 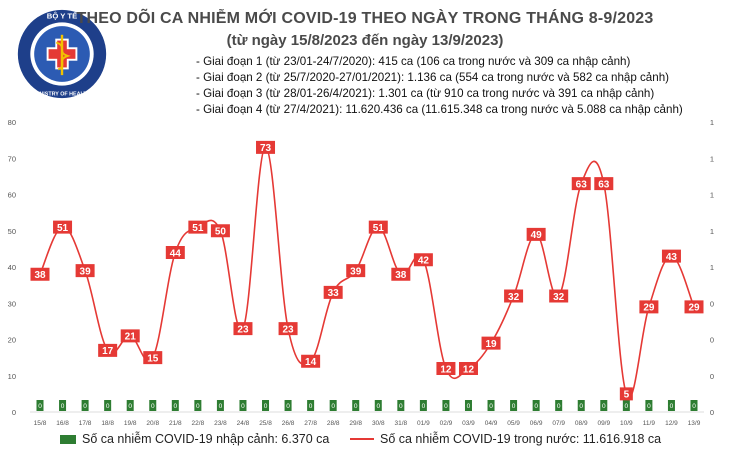 What do you see at coordinates (61, 94) in the screenshot?
I see `svg-text: MINISTRY OF HEALTH` at bounding box center [61, 94].